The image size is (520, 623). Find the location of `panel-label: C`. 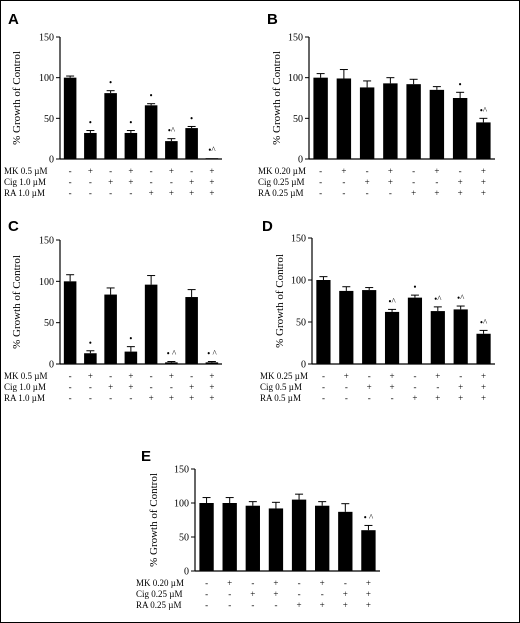

panel-label: C is located at coordinates (13, 226).